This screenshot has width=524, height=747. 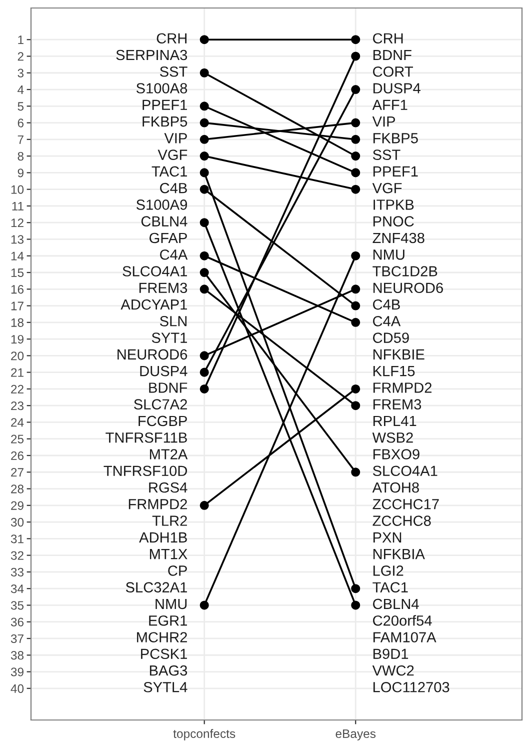 I want to click on annotation: RGS4, so click(x=168, y=487).